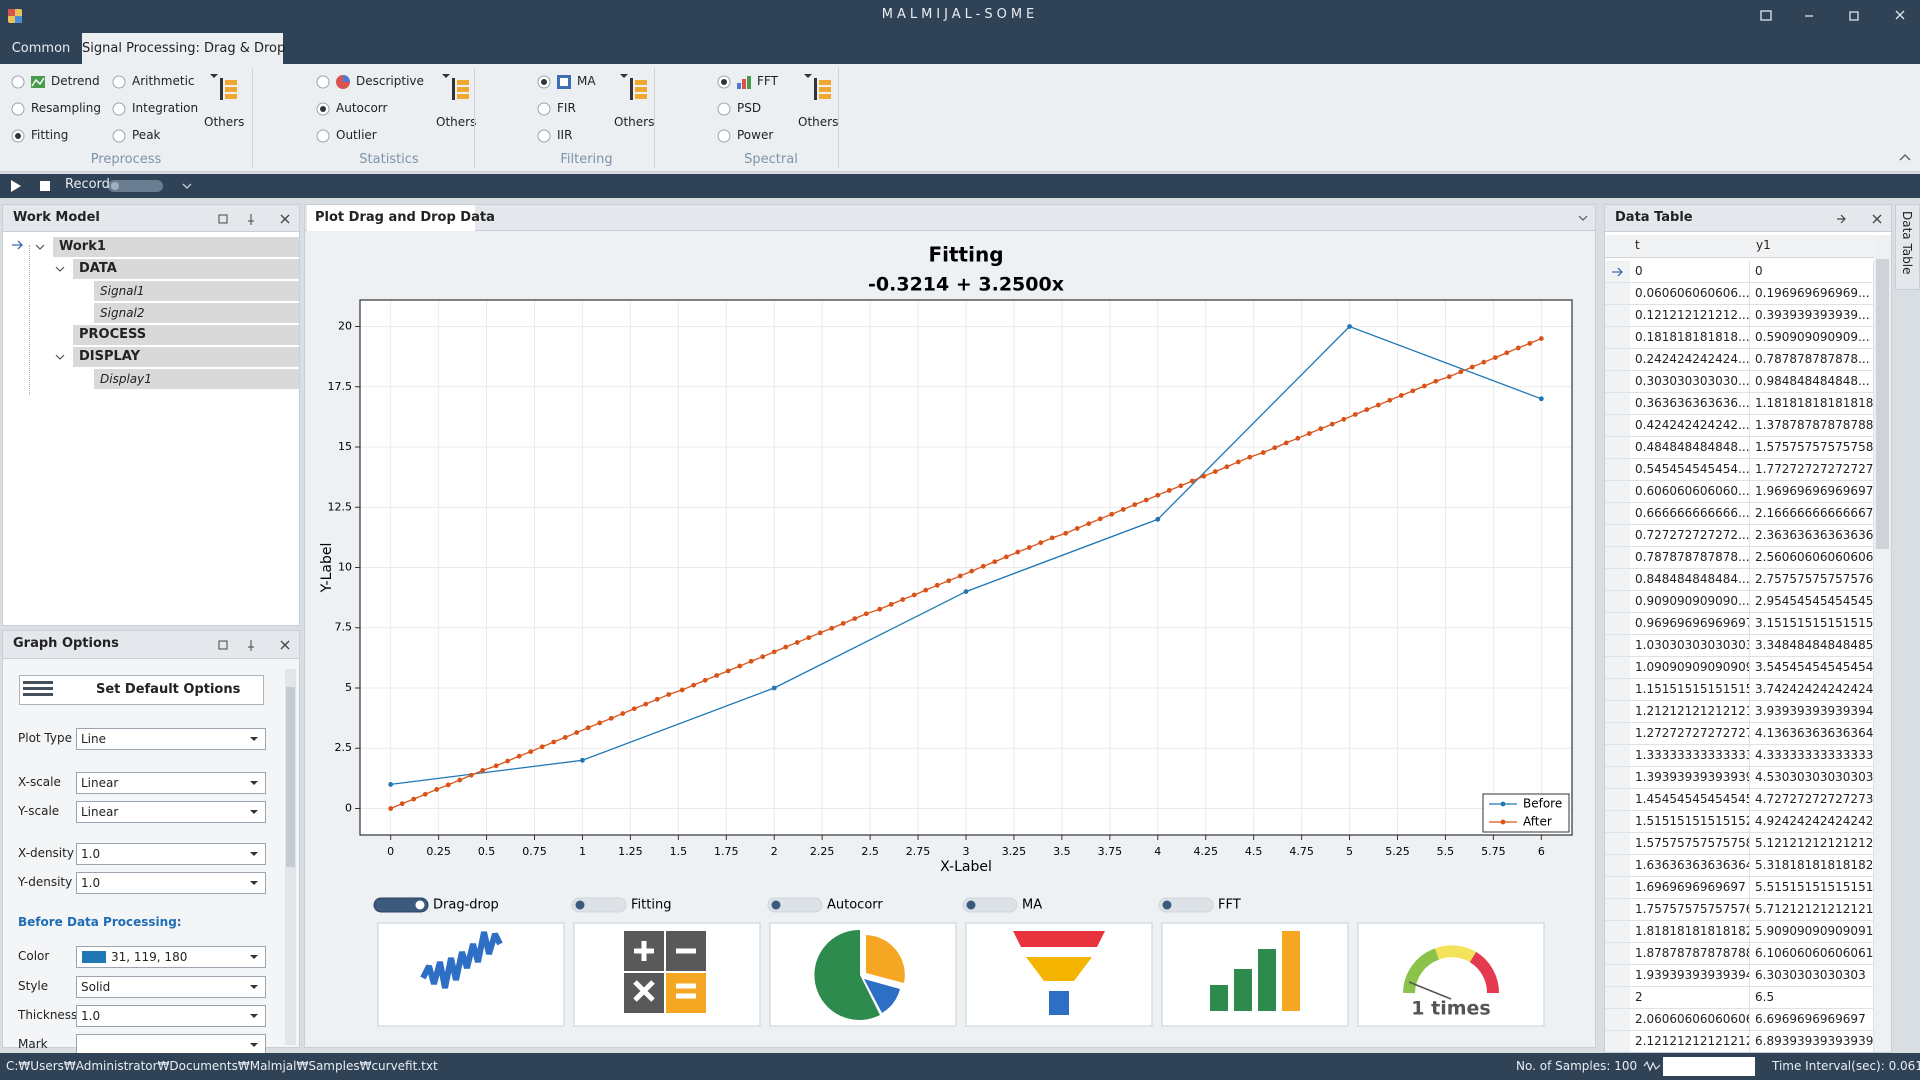 The width and height of the screenshot is (1920, 1080). I want to click on tile, so click(471, 974).